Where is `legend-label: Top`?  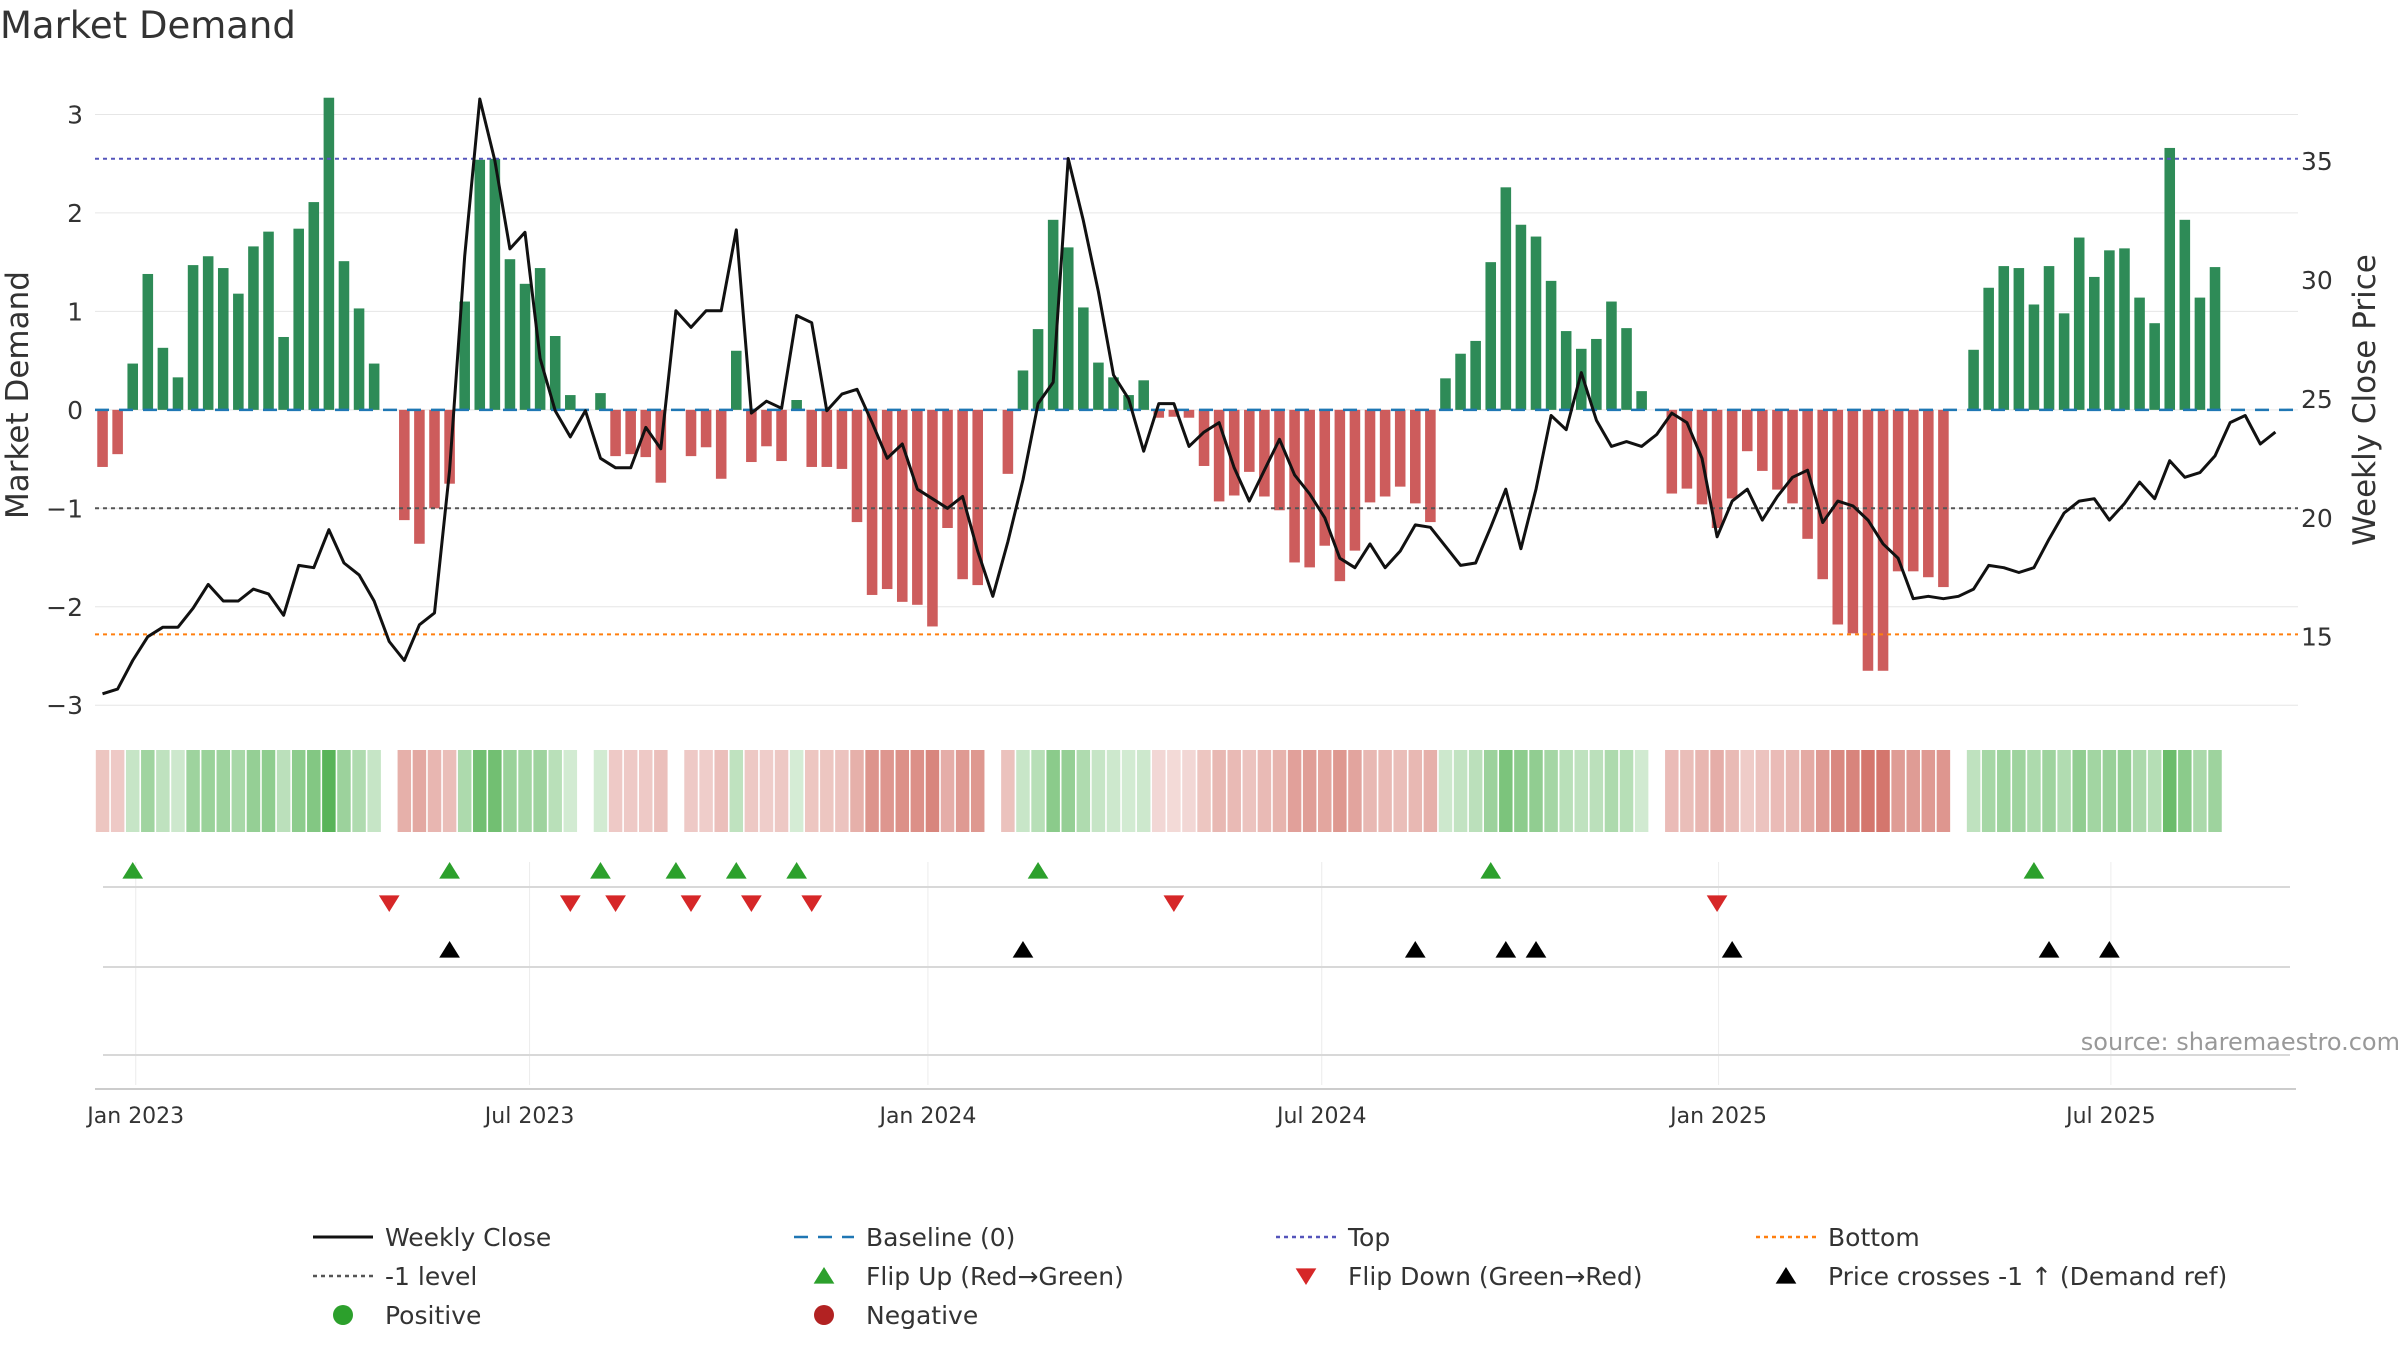 legend-label: Top is located at coordinates (1368, 1237).